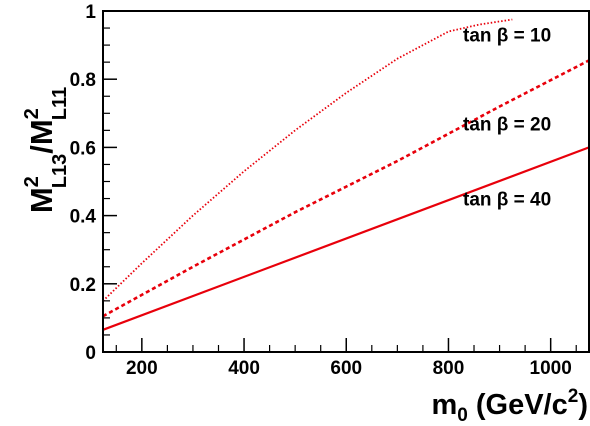 Image resolution: width=590 pixels, height=426 pixels. Describe the element at coordinates (142, 368) in the screenshot. I see `x-tick-label: 200` at that location.